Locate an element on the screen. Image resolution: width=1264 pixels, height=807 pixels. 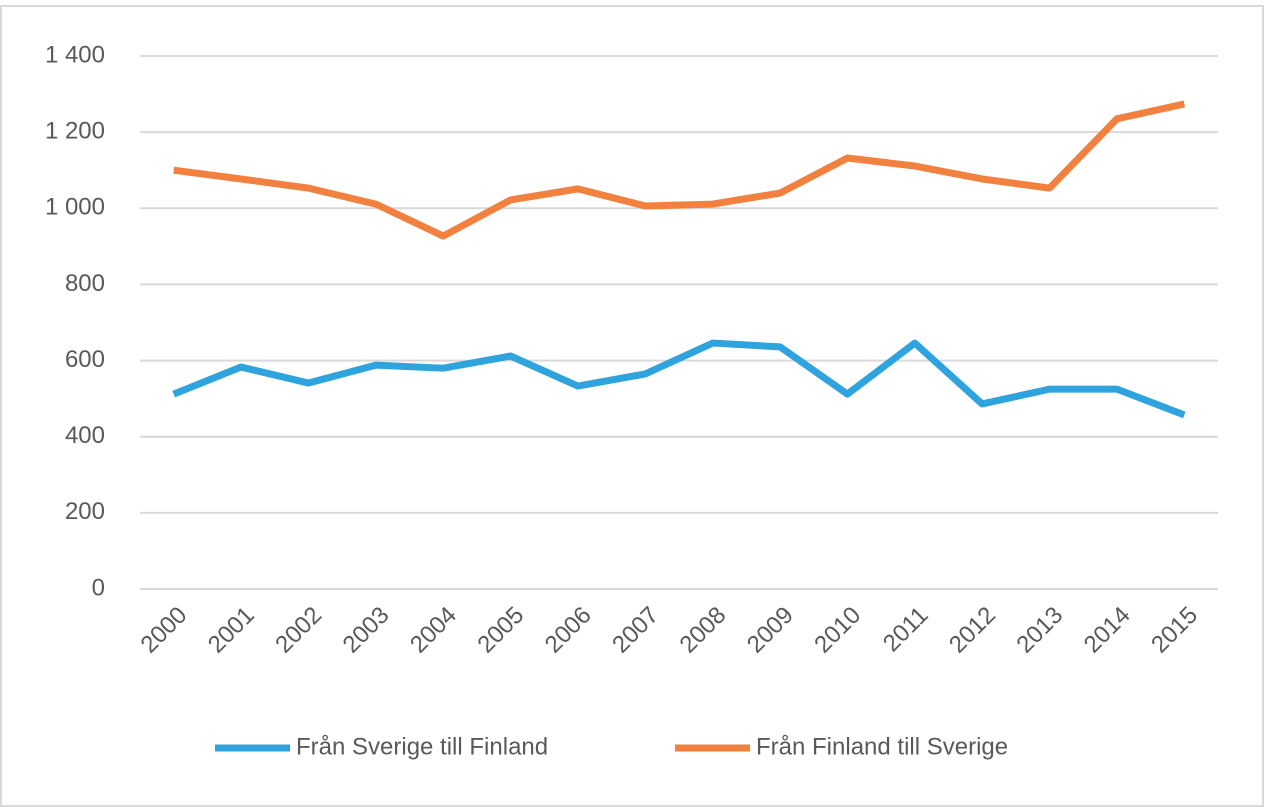
legend-label: Från Sverige till Finland is located at coordinates (422, 746).